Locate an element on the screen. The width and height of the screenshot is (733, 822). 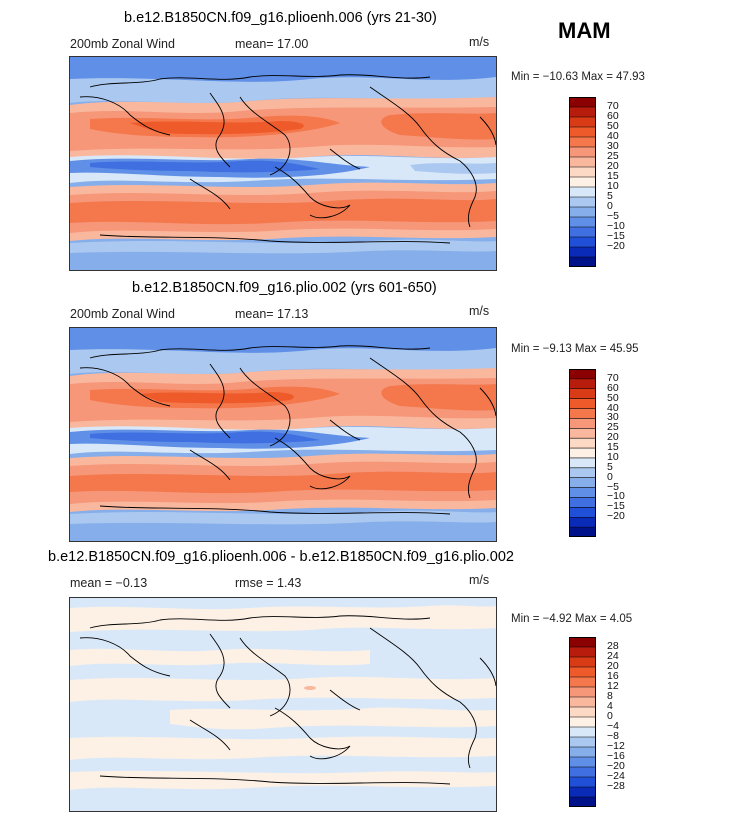
colorbar-tick-label: 4 is located at coordinates (610, 706).